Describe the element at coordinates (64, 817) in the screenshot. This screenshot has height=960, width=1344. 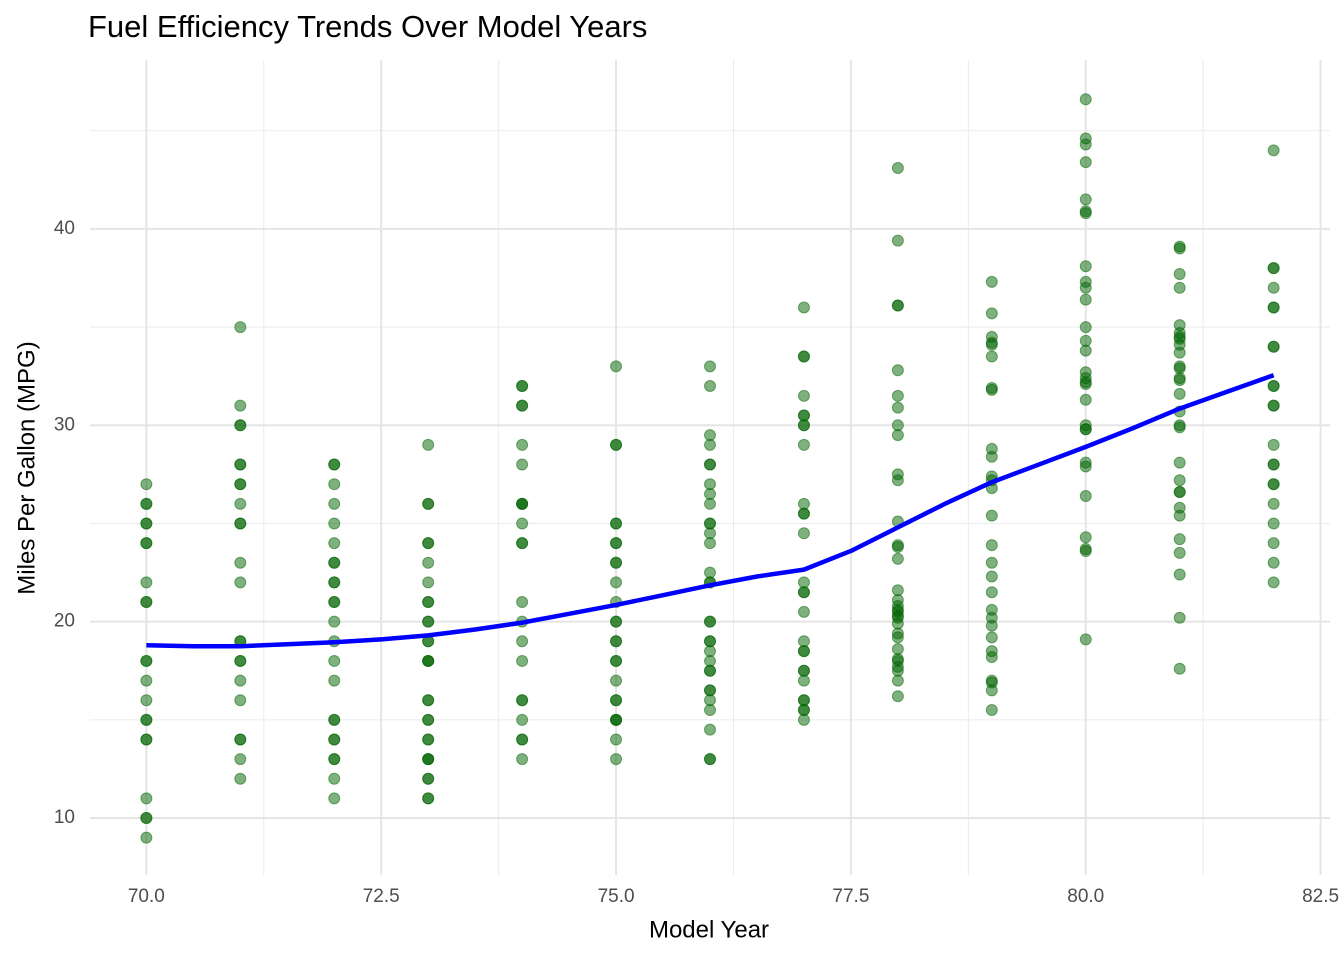
I see `y-tick-label: 10` at that location.